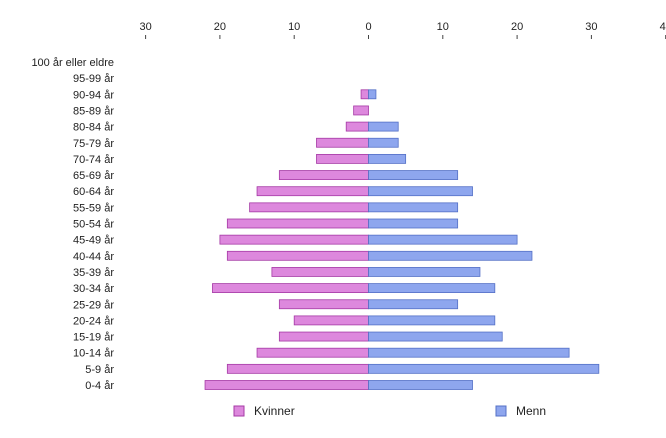 The image size is (666, 438). What do you see at coordinates (72, 63) in the screenshot?
I see `category-label: 100 år eller eldre` at bounding box center [72, 63].